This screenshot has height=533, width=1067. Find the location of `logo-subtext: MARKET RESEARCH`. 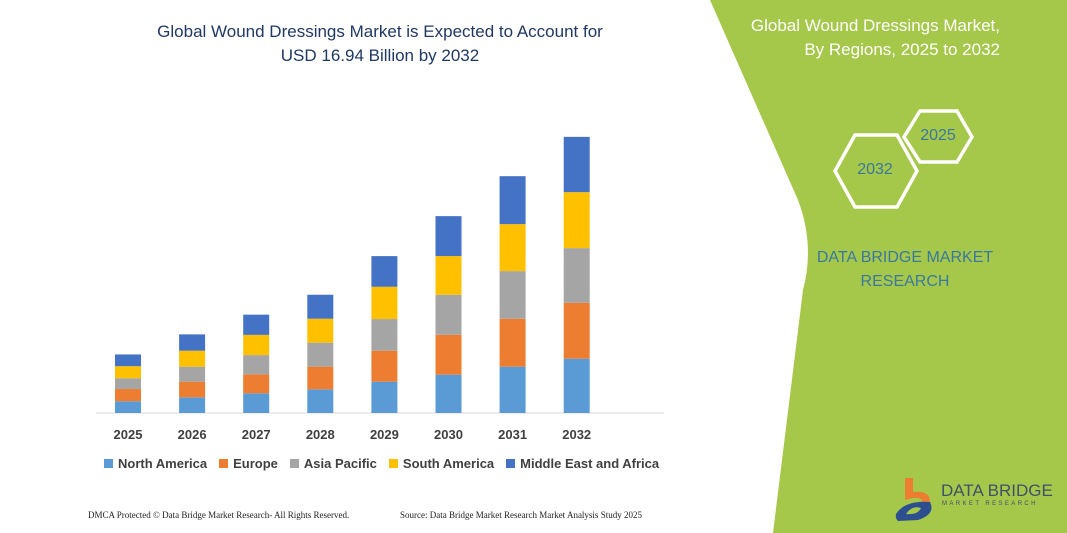

logo-subtext: MARKET RESEARCH is located at coordinates (990, 504).